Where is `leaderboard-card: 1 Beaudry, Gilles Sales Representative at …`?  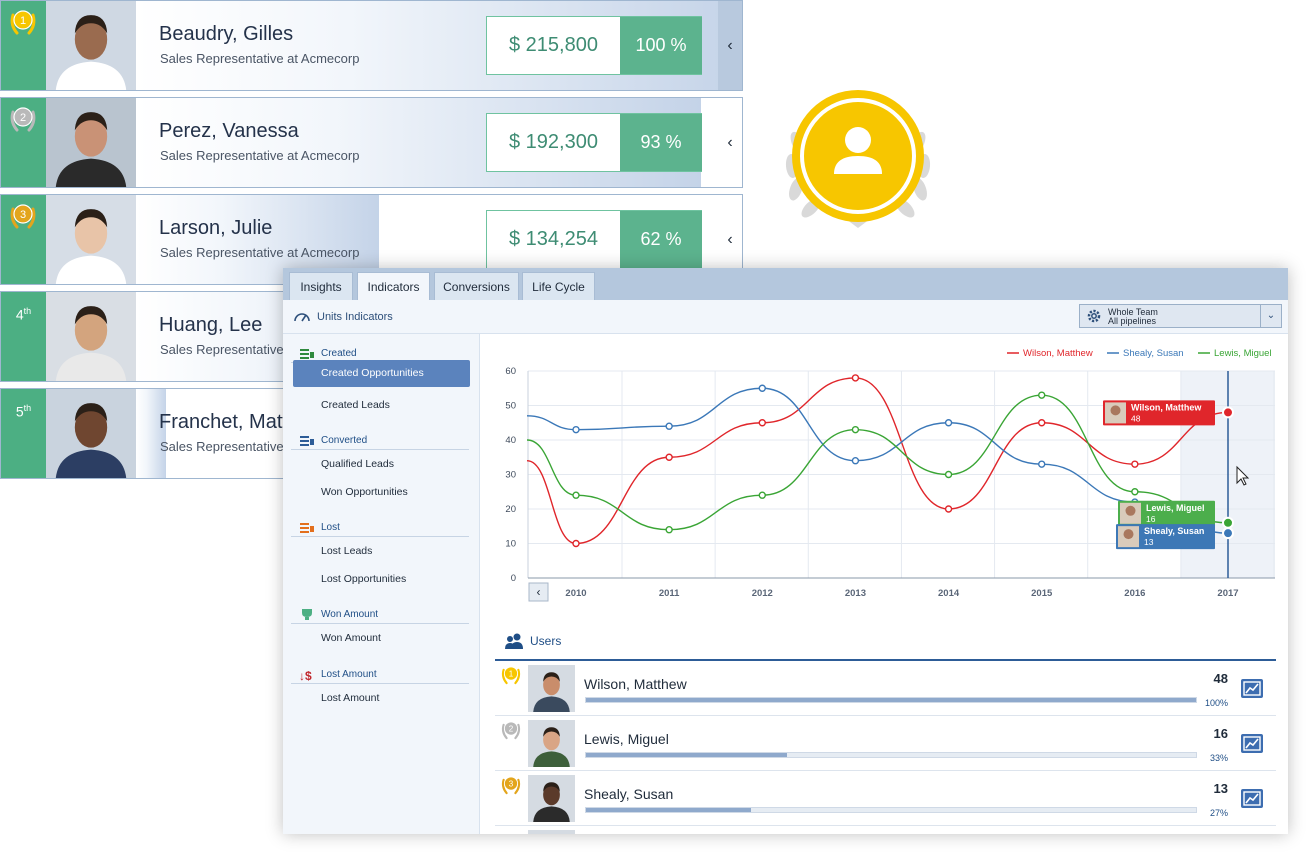 leaderboard-card: 1 Beaudry, Gilles Sales Representative at … is located at coordinates (371, 45).